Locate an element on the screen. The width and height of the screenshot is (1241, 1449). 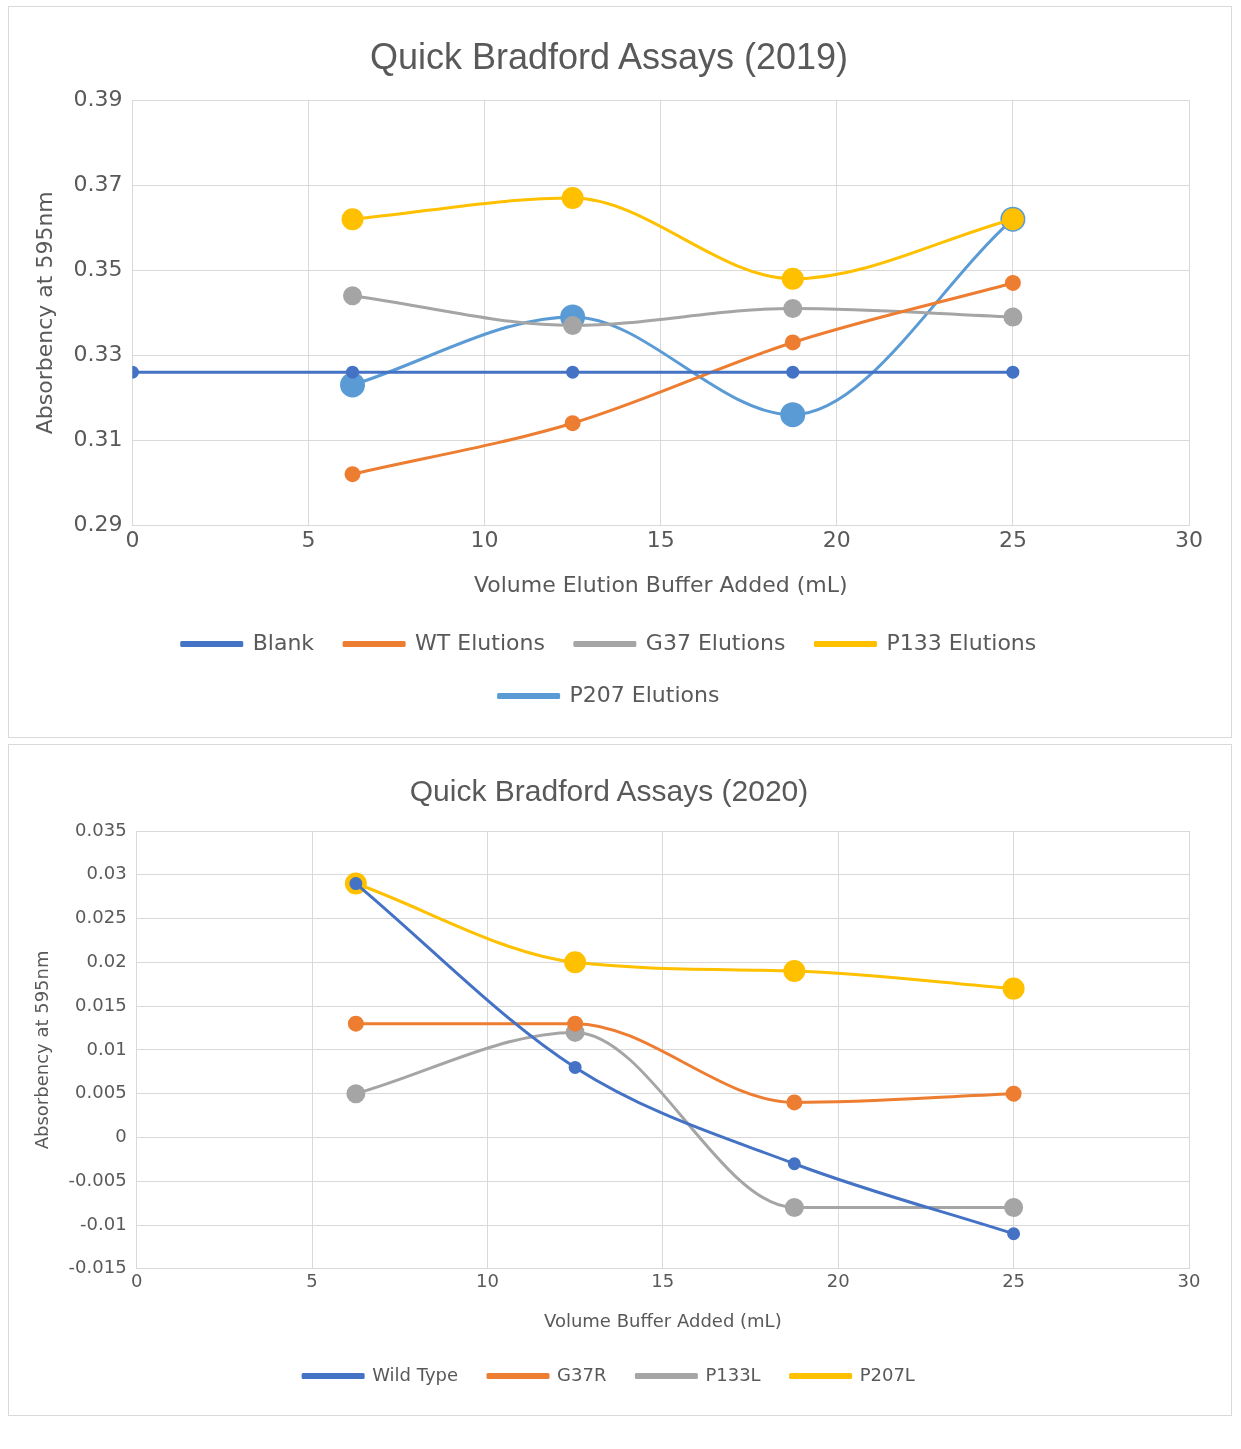
y-tick-label: 0.005 is located at coordinates (101, 1092).